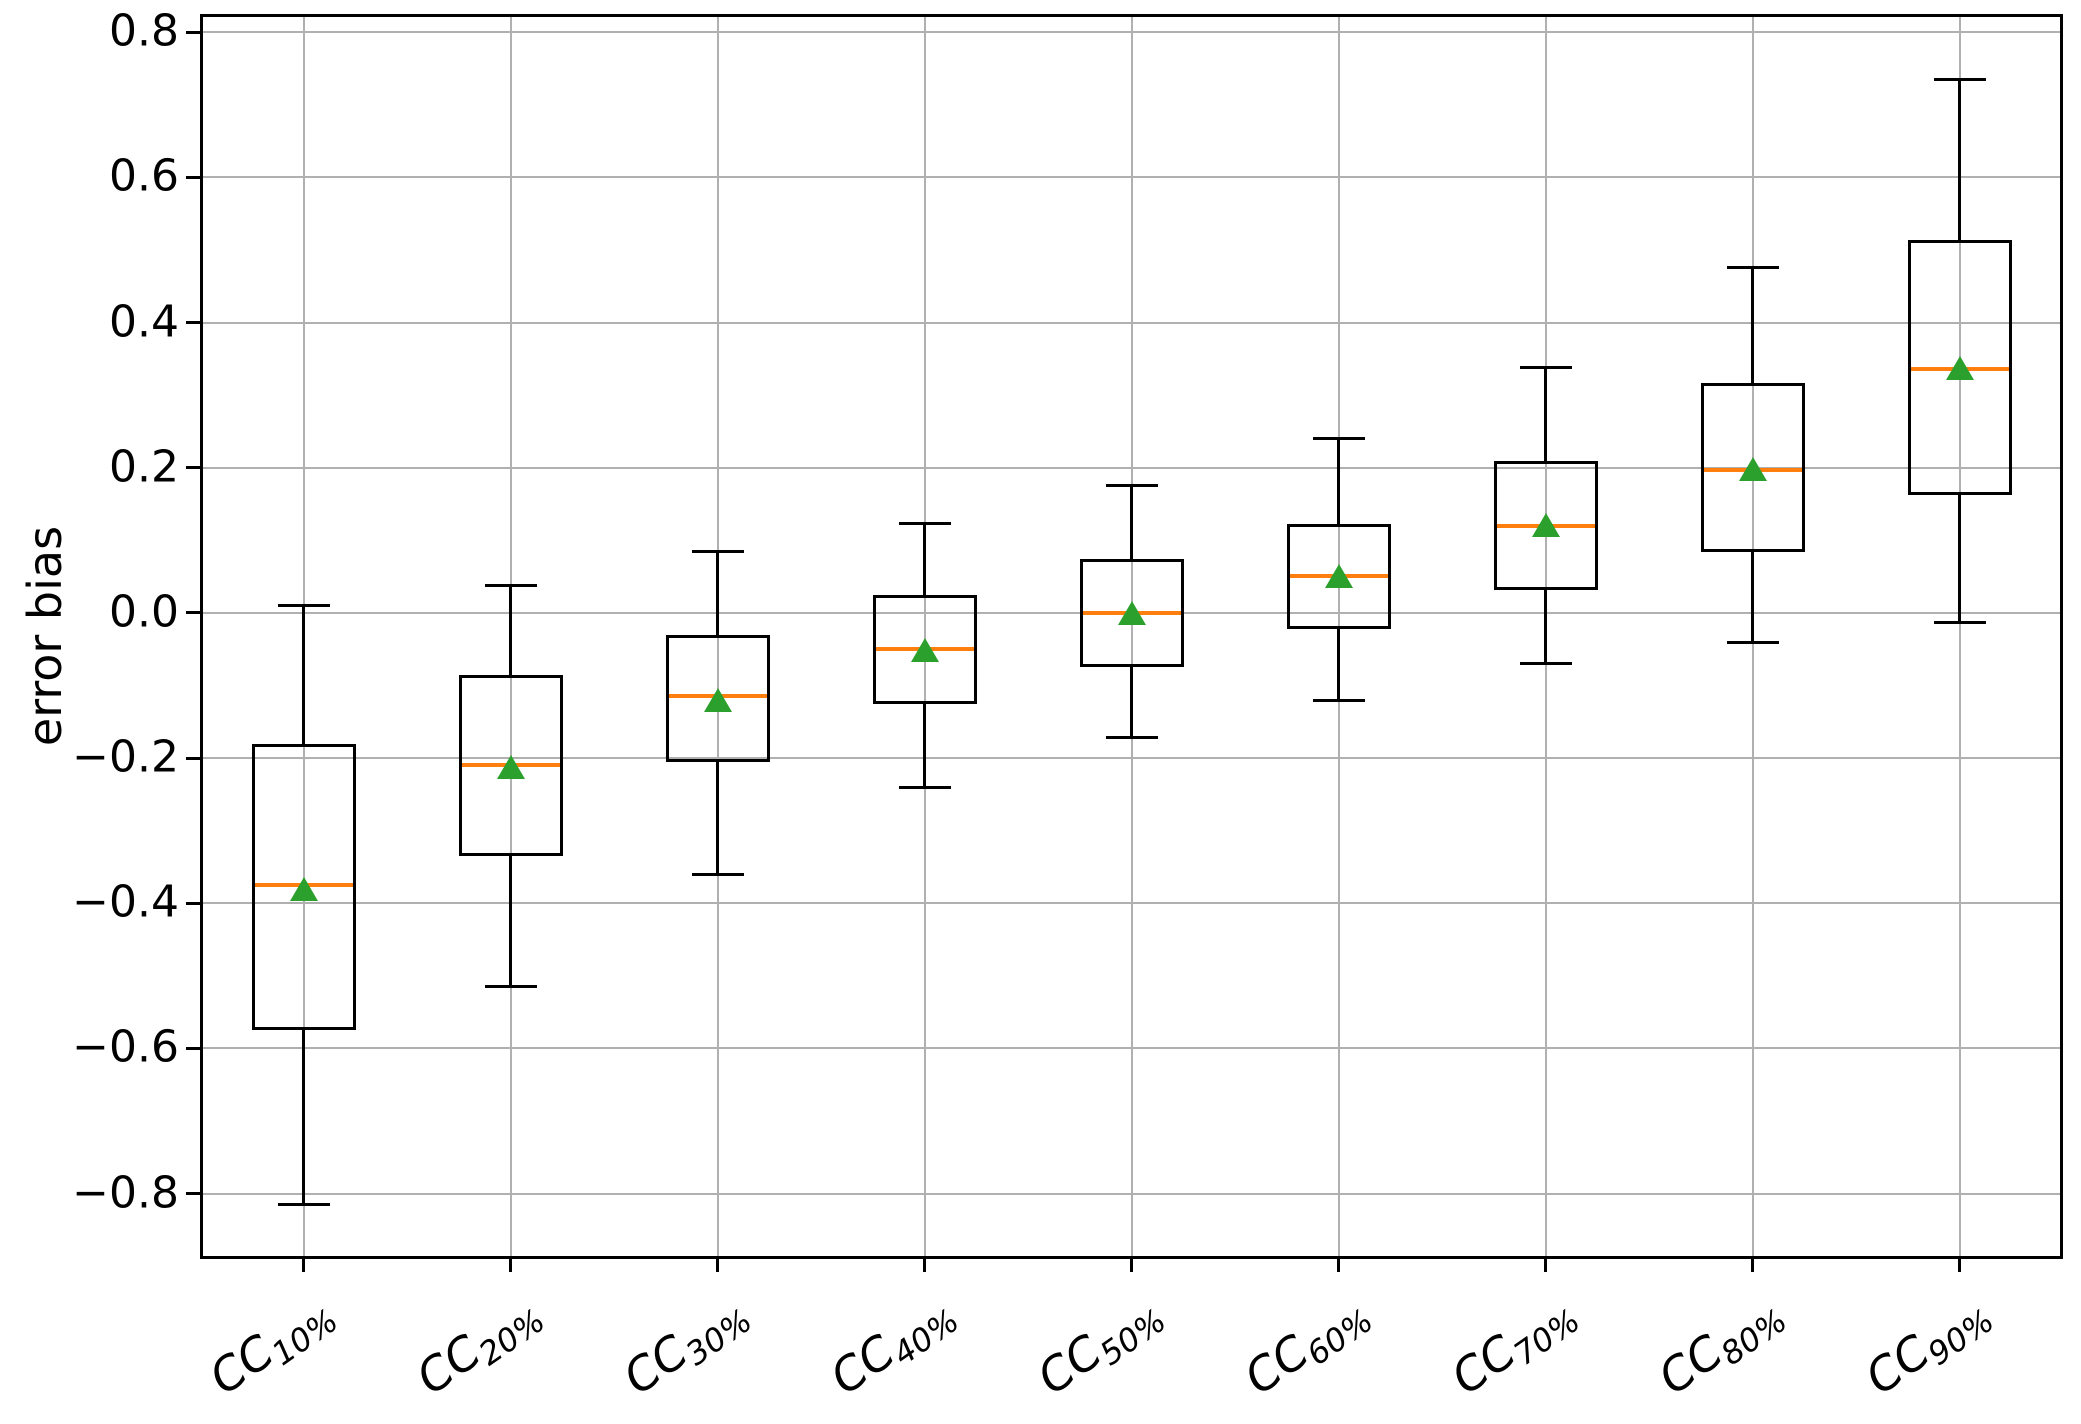 This screenshot has width=2081, height=1424. Describe the element at coordinates (144, 176) in the screenshot. I see `y-tick-label: 0.6` at that location.